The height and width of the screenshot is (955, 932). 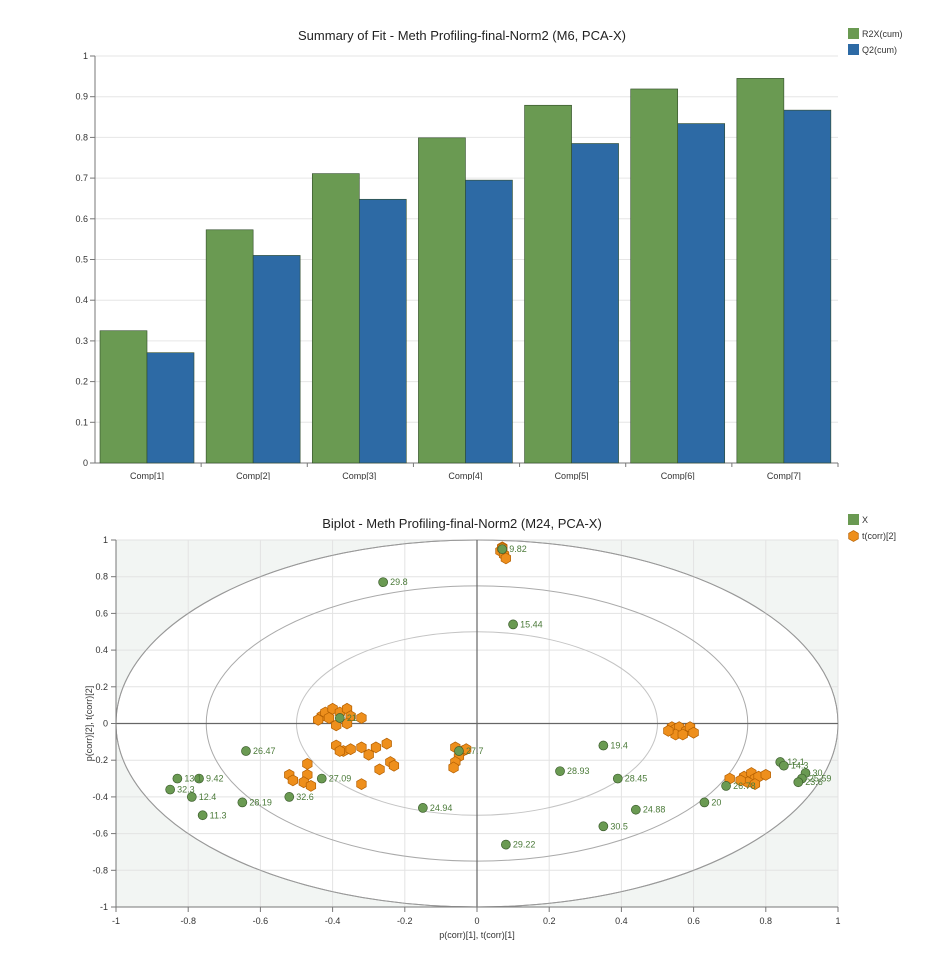 I want to click on x-tick-label: Comp[5], so click(x=572, y=475).